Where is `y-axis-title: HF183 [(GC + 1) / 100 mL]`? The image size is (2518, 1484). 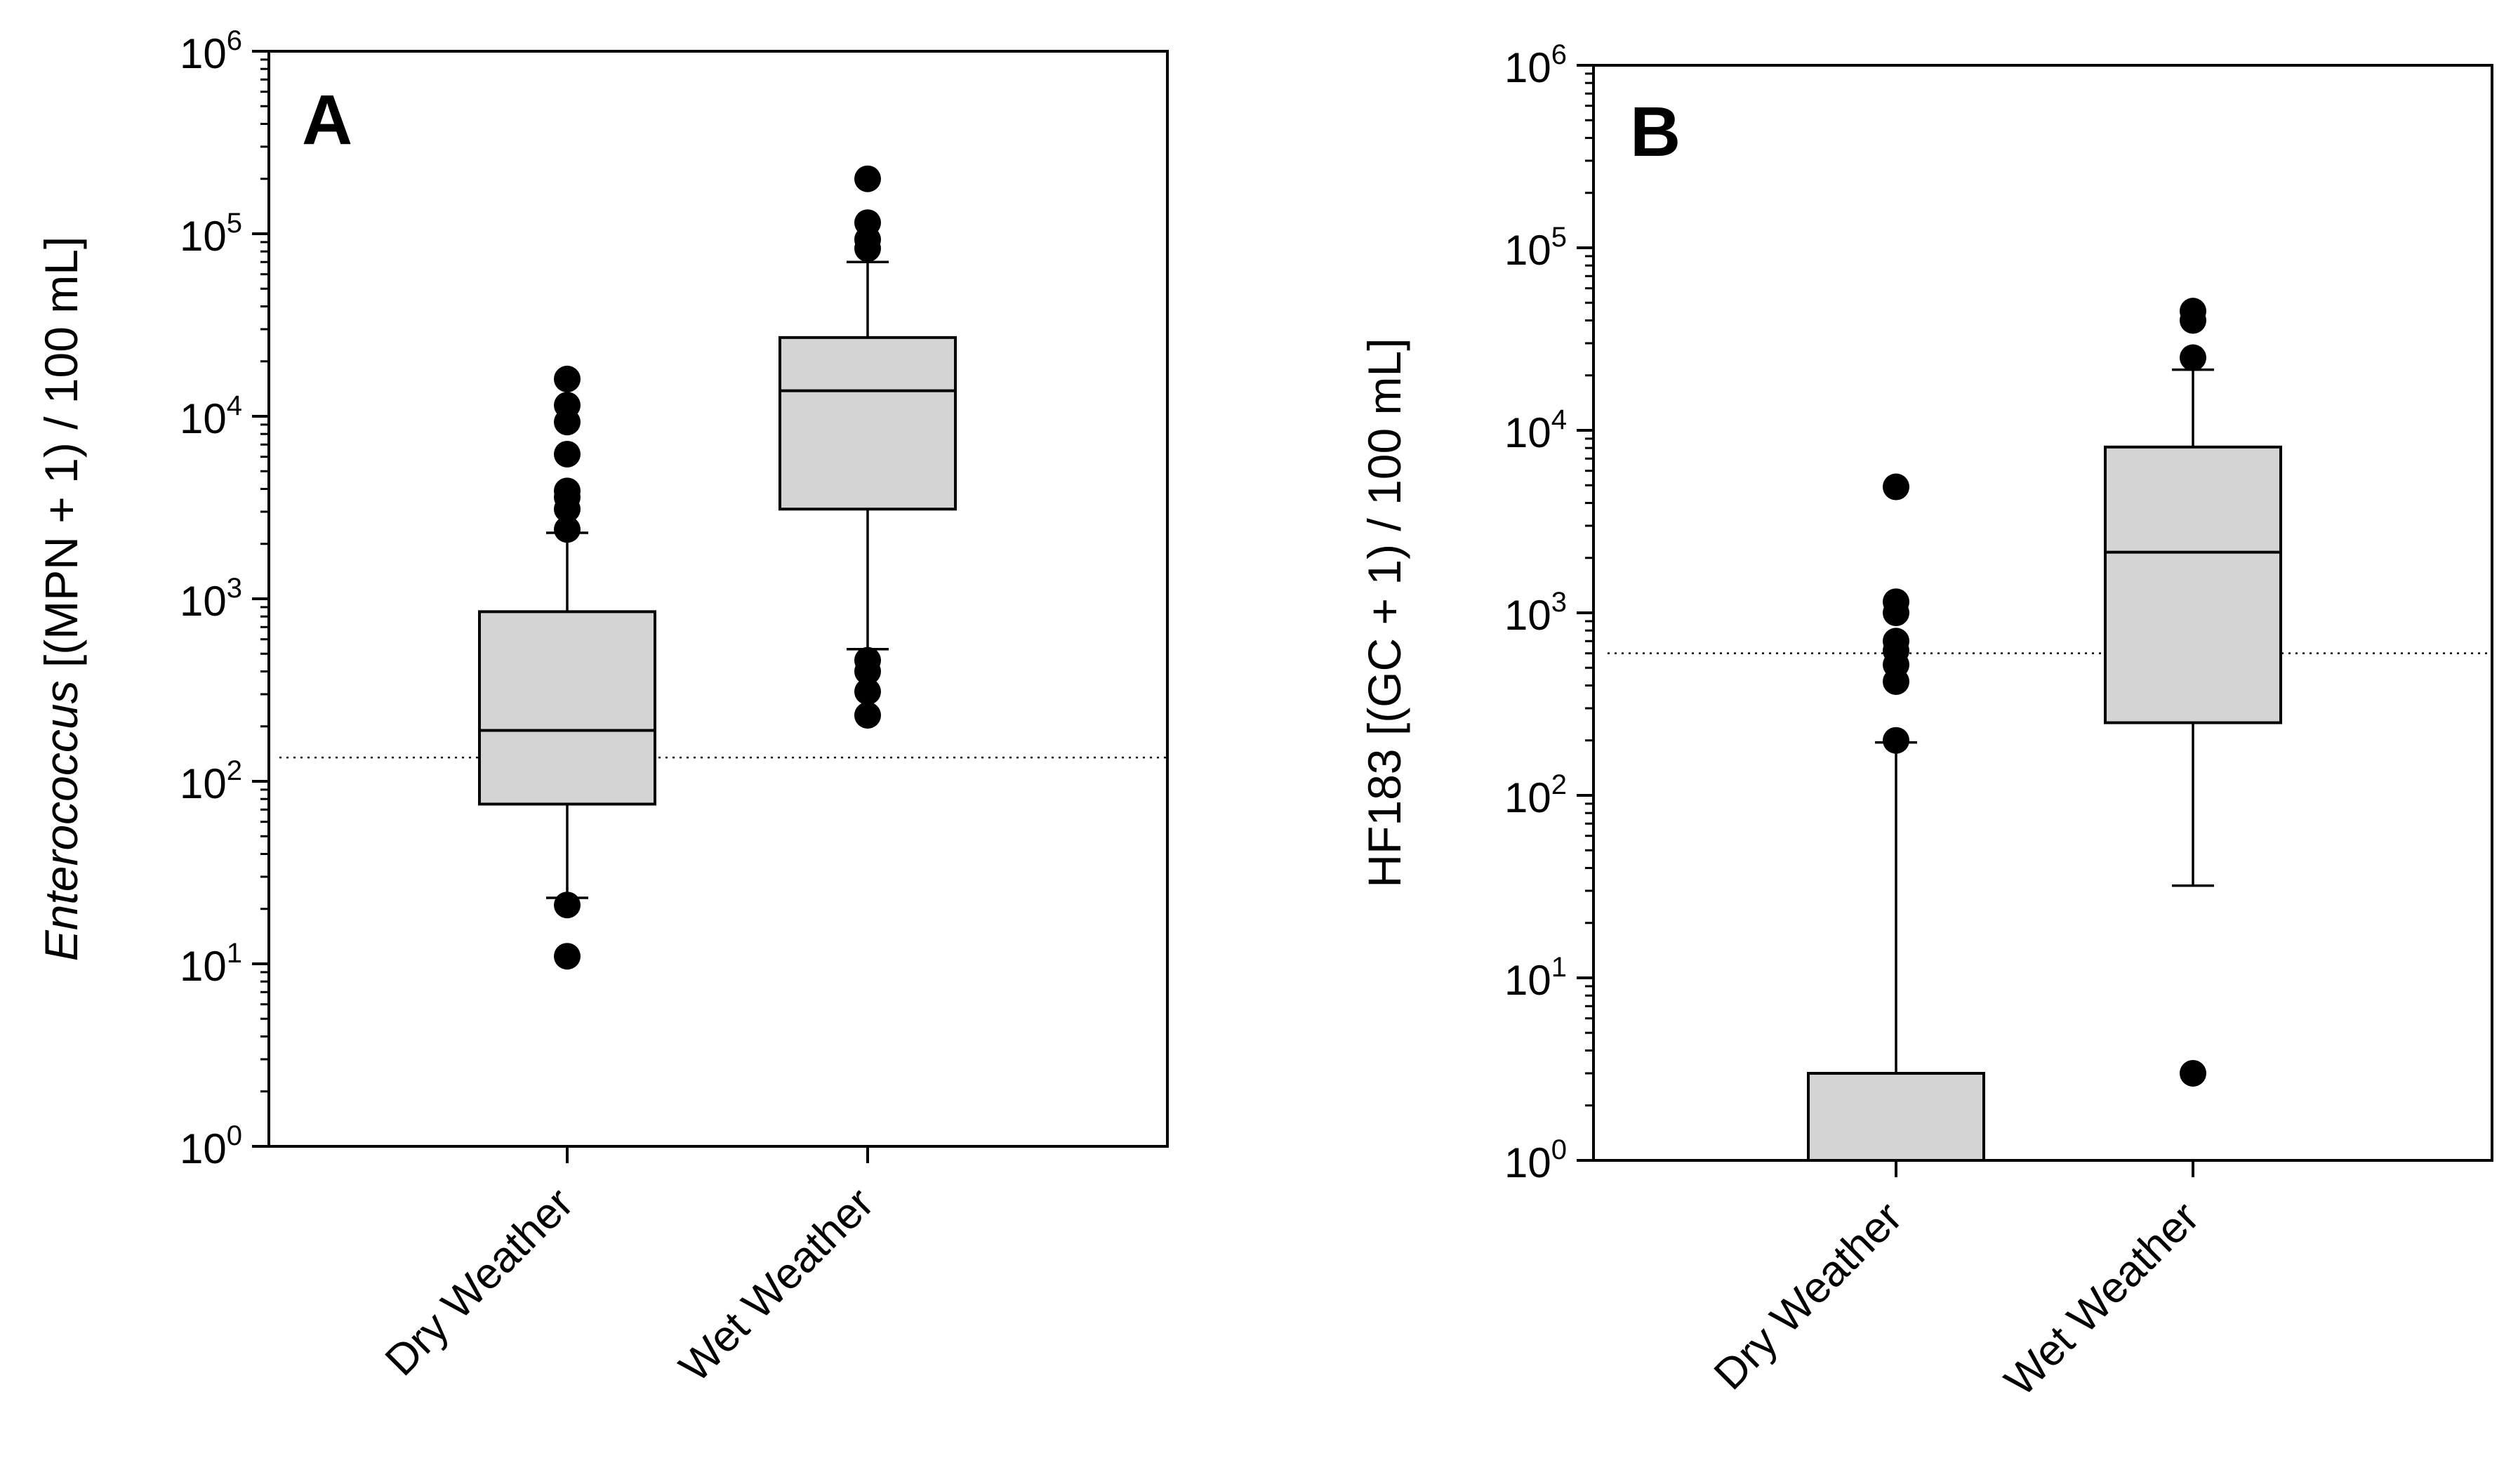
y-axis-title: HF183 [(GC + 1) / 100 mL] is located at coordinates (1384, 612).